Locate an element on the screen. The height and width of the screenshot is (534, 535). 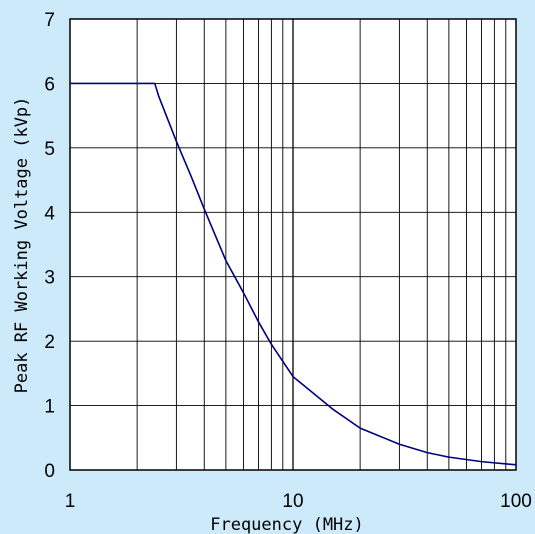
x-tick-label: 1 is located at coordinates (70, 501).